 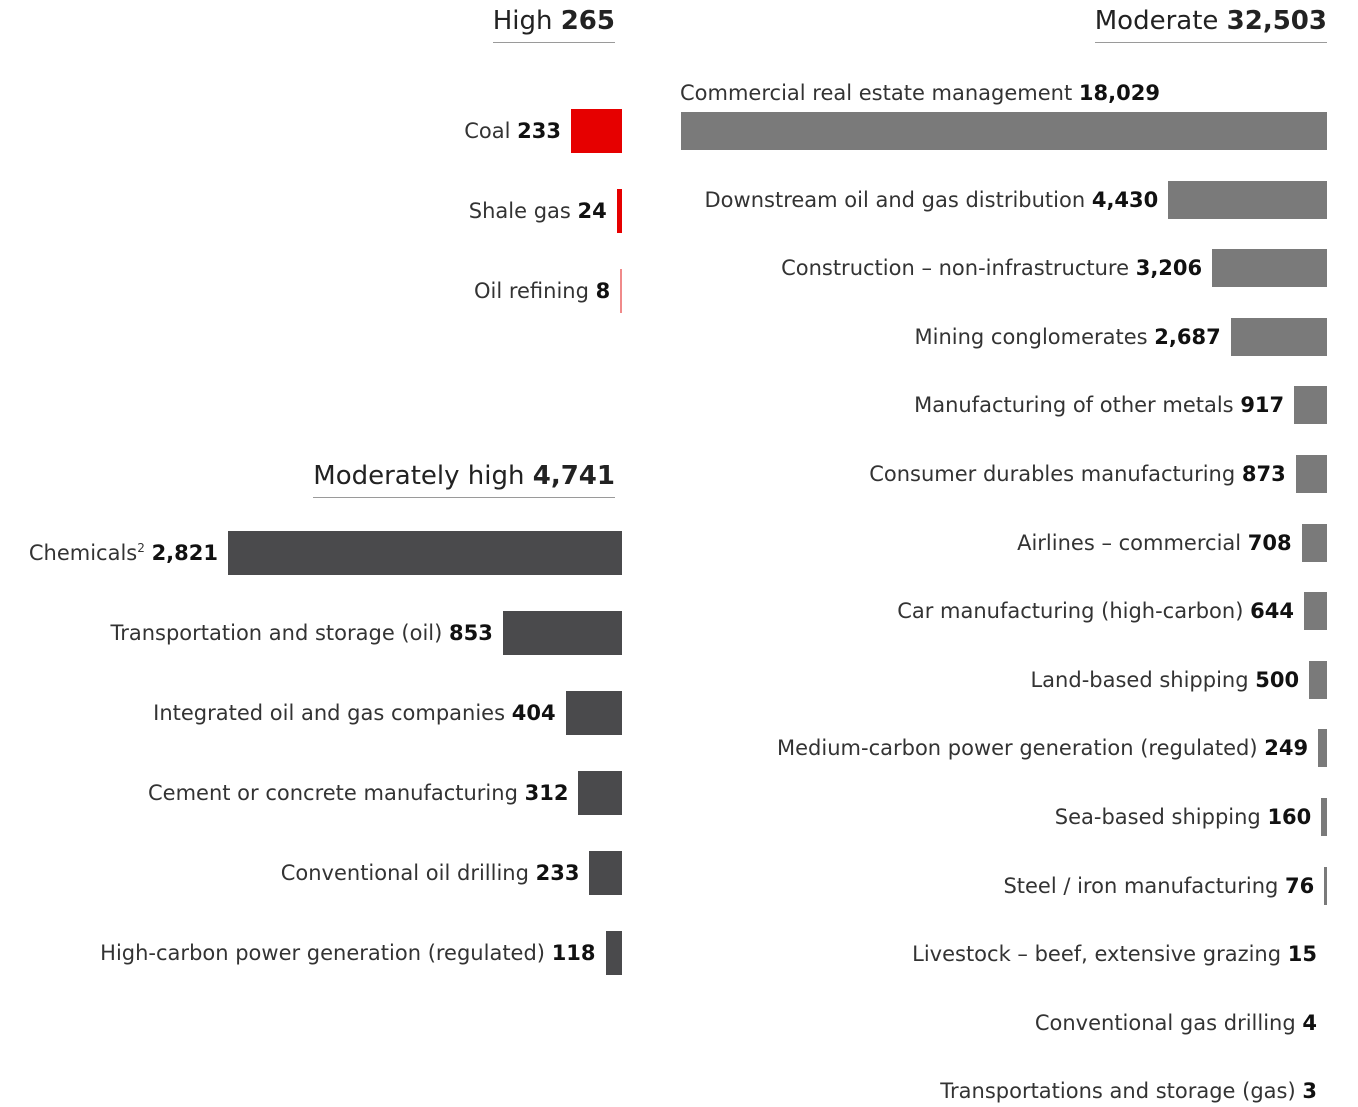 I want to click on moderate-group-header: Moderate 32,503, so click(x=1210, y=24).